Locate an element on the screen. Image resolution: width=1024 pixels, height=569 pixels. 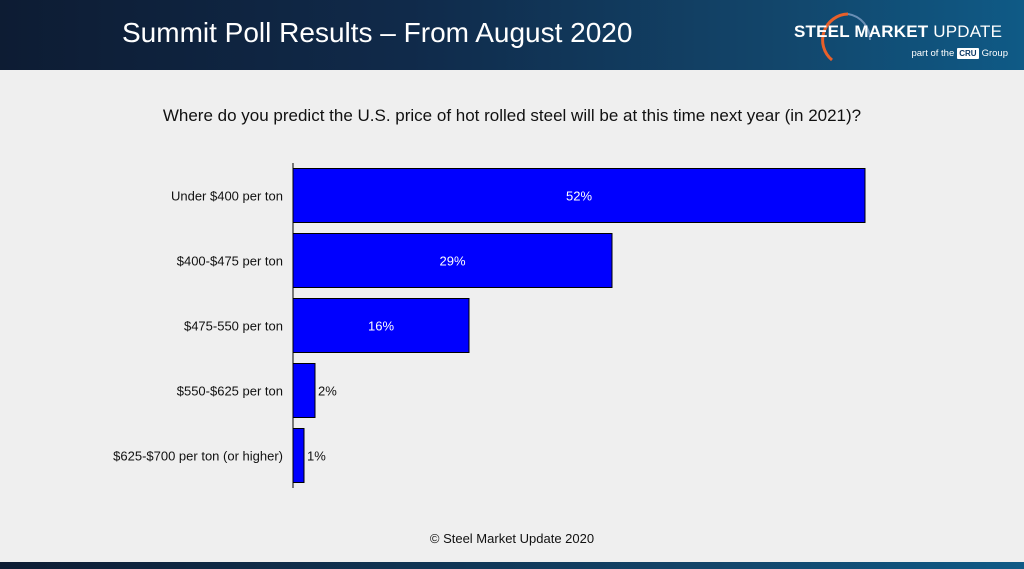
logo-subtitle: part of the CRU Group is located at coordinates (959, 53).